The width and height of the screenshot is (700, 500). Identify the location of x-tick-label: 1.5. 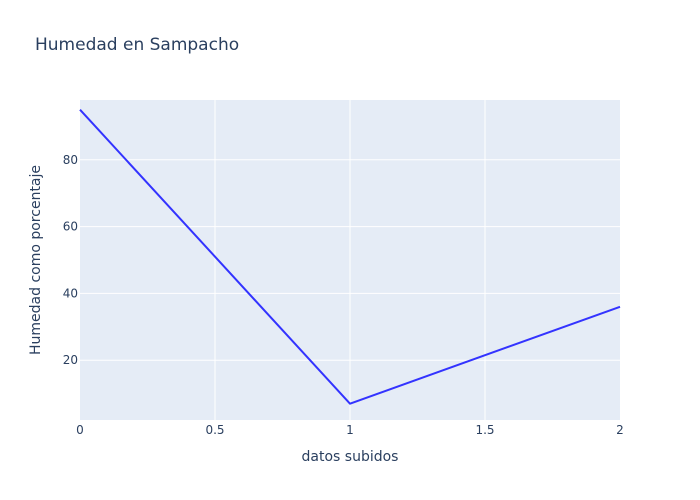
(484, 430).